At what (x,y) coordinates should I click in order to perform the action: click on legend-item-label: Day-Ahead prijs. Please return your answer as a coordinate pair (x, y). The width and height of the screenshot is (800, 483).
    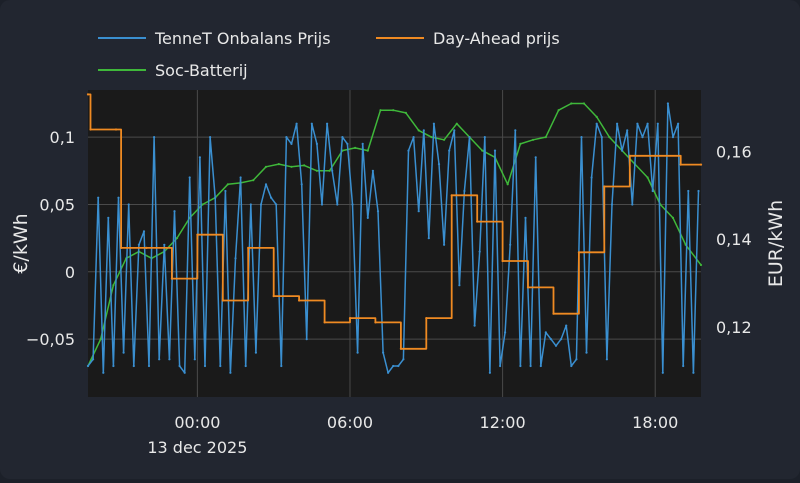
    Looking at the image, I should click on (496, 38).